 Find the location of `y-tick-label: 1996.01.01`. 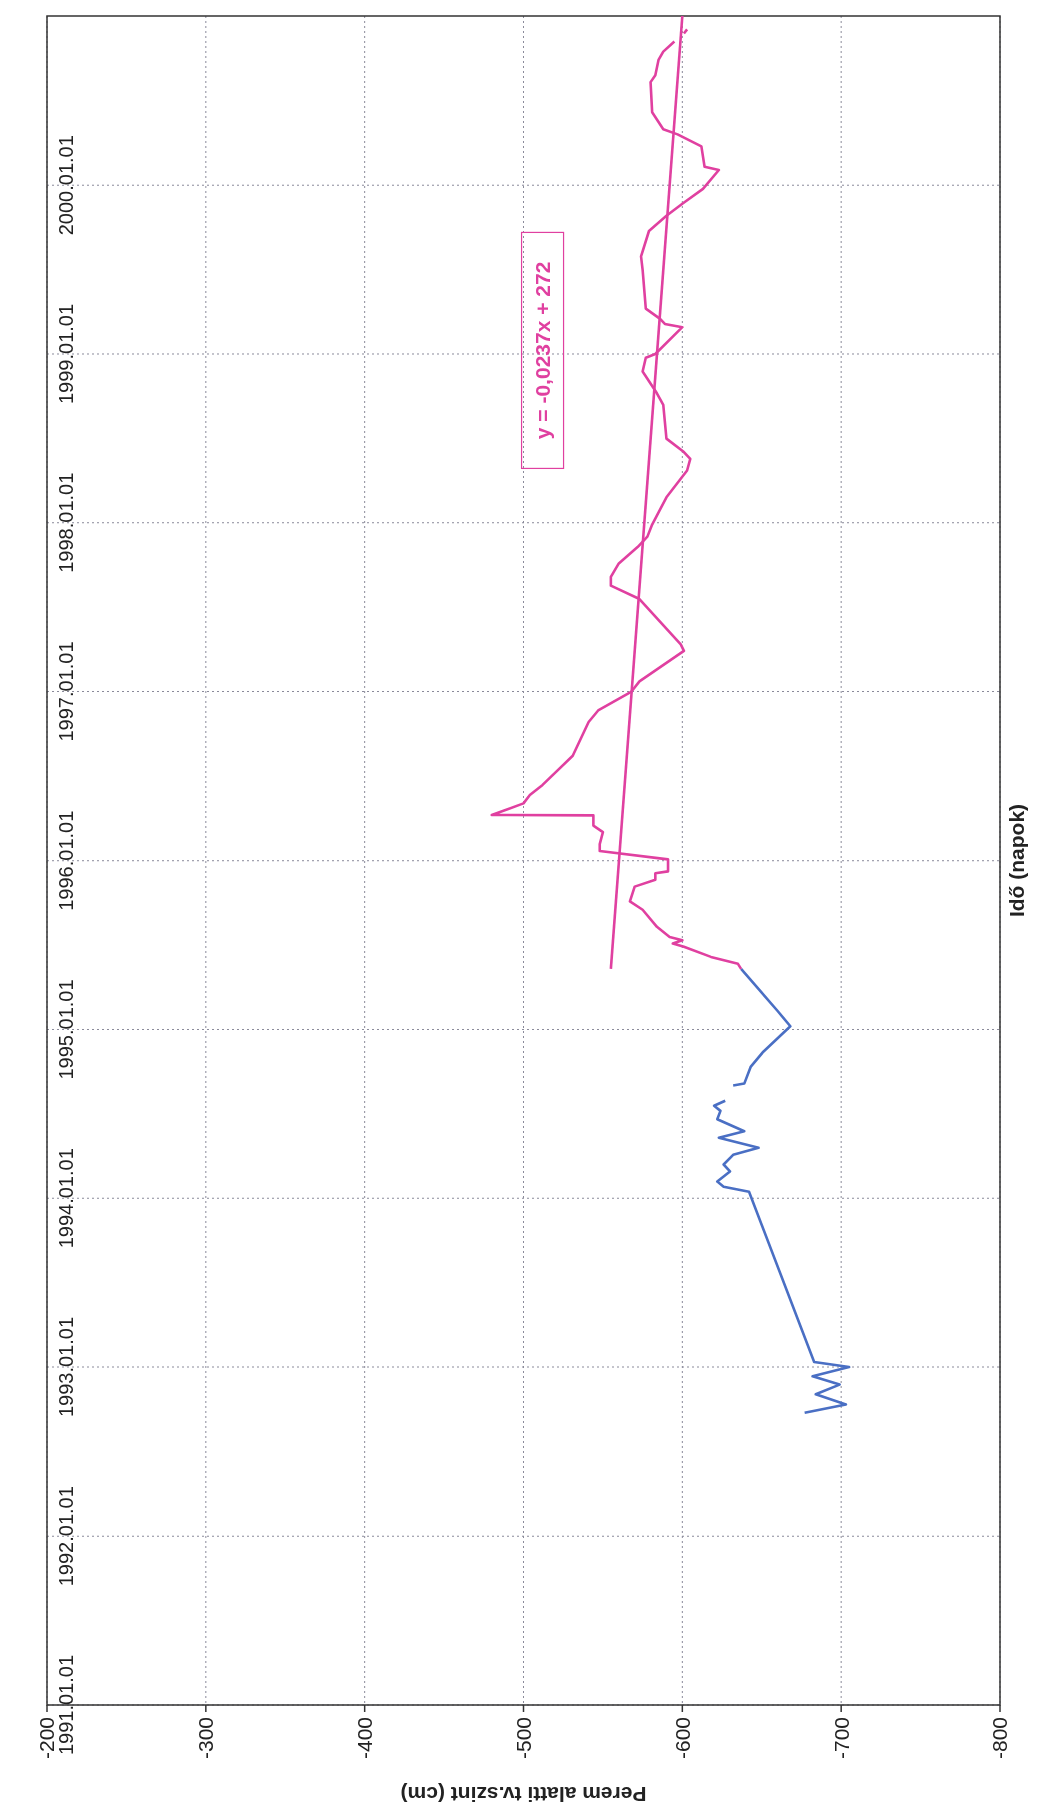

y-tick-label: 1996.01.01 is located at coordinates (66, 860).